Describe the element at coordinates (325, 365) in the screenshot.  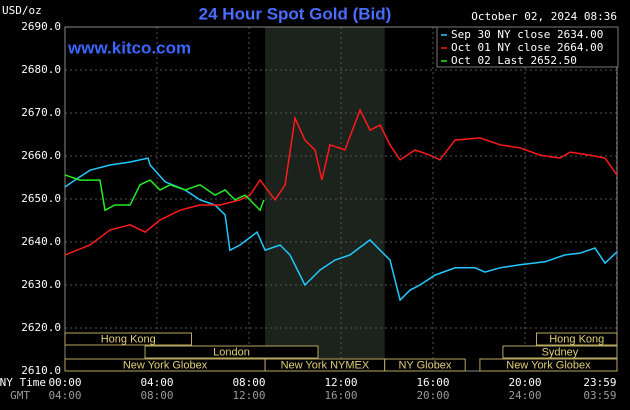
I see `session-label: New York NYMEX` at that location.